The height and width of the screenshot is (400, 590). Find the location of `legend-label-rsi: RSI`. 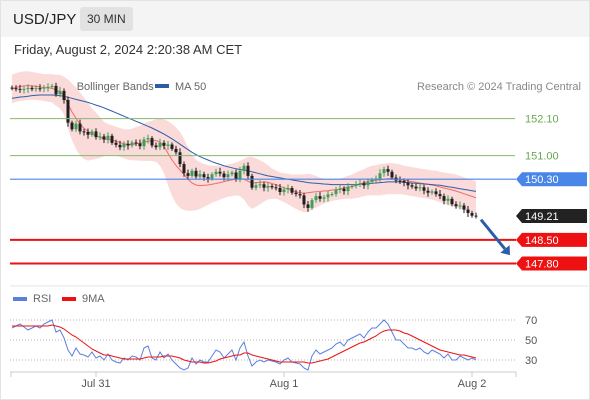

legend-label-rsi: RSI is located at coordinates (42, 299).